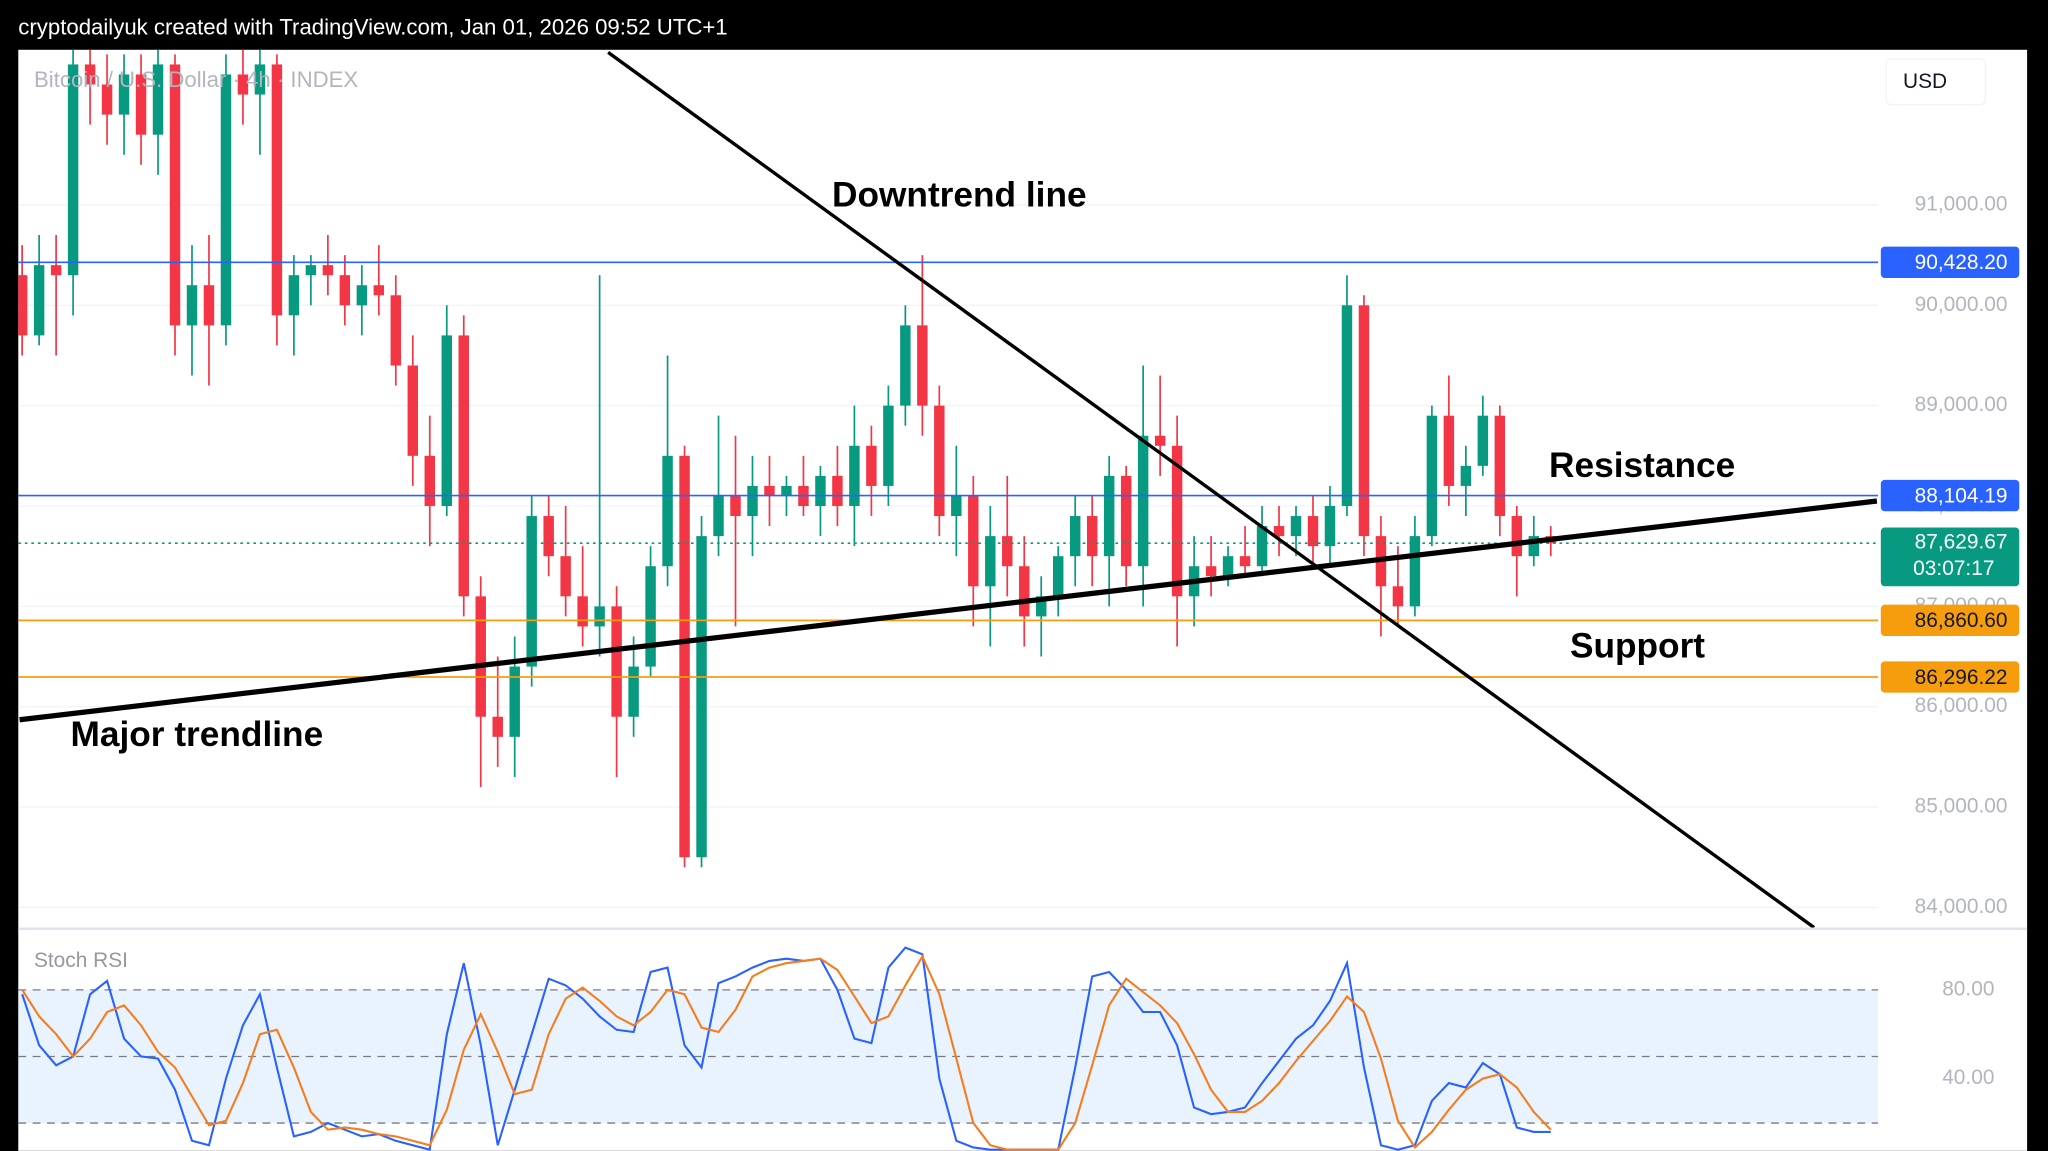 This screenshot has width=2048, height=1151. Describe the element at coordinates (196, 79) in the screenshot. I see `symbol-legend: Bitcoin / U.S. Dollar · 4h · INDEX` at that location.